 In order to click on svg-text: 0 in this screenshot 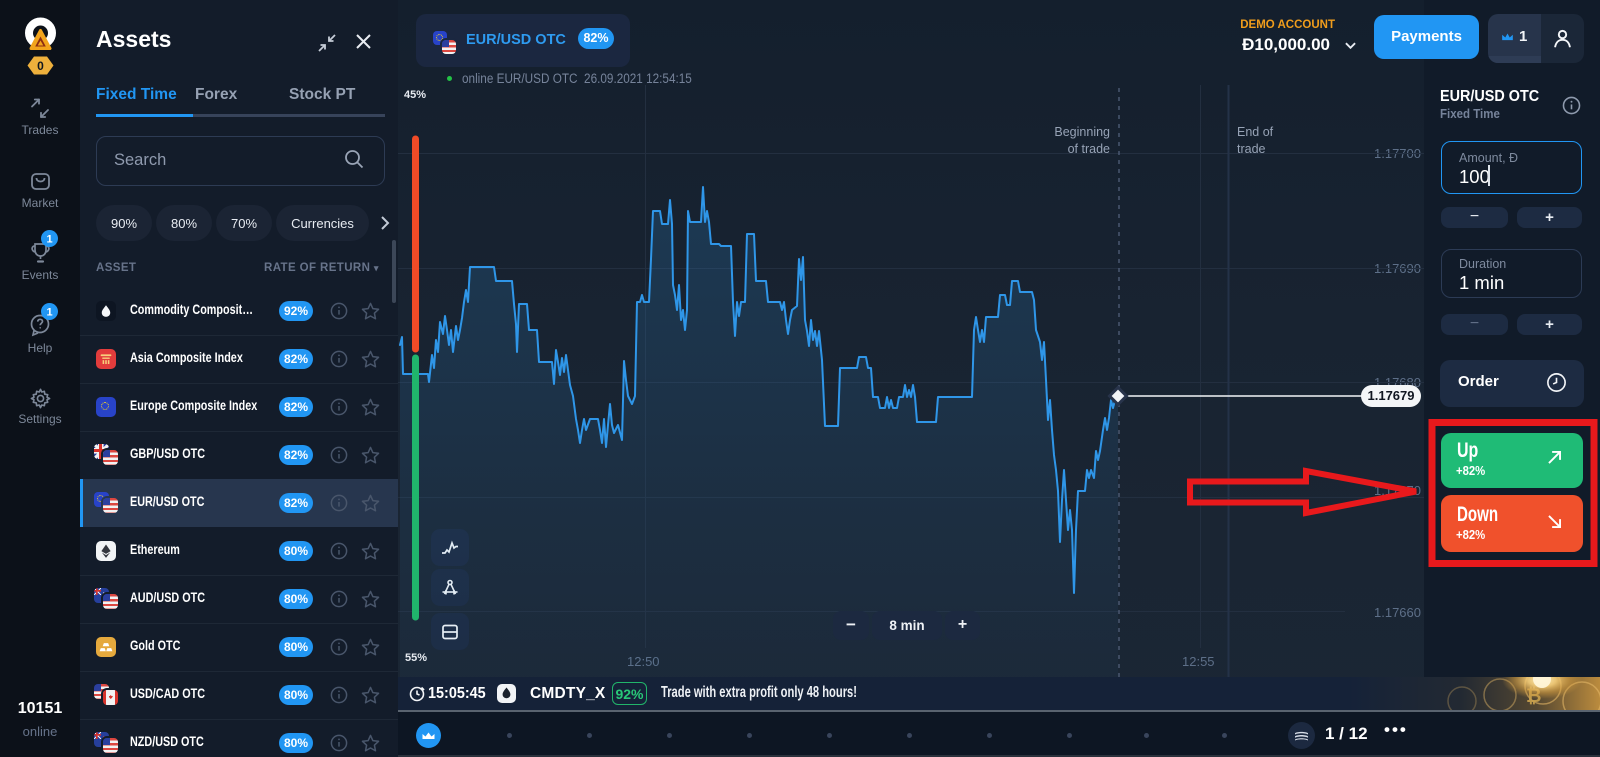, I will do `click(40, 66)`.